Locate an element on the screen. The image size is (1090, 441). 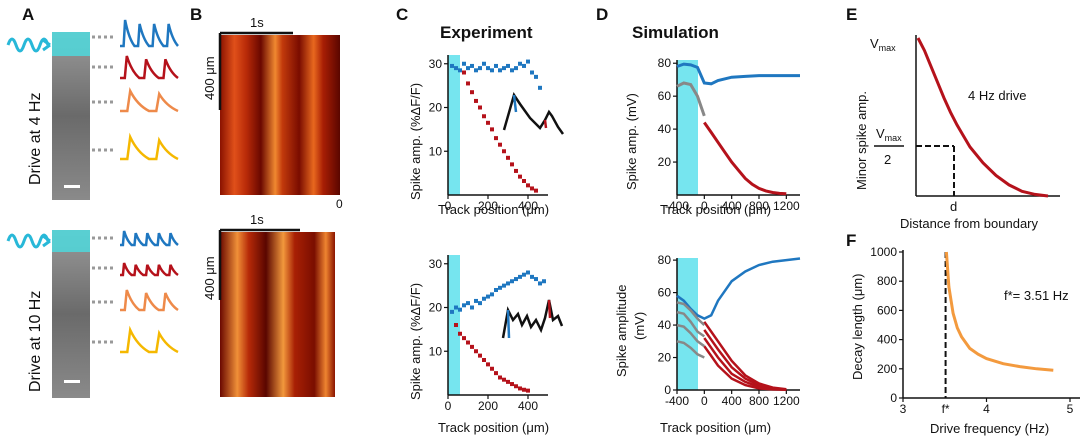
y-tick-label: 30 is located at coordinates (436, 64).